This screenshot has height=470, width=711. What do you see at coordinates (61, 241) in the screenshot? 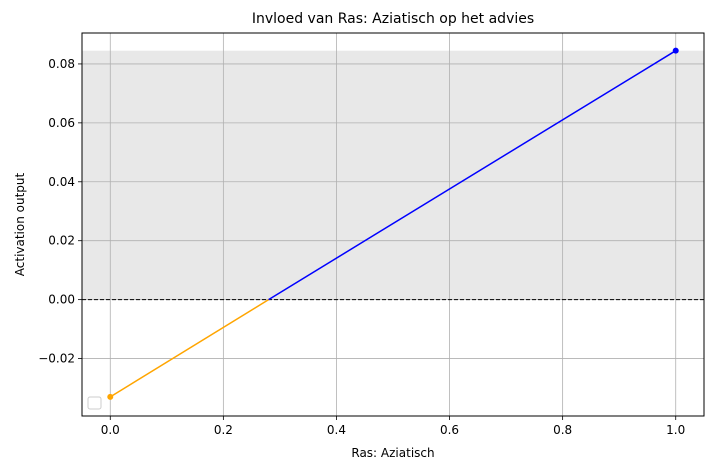
I see `y-tick-label: 0.02` at bounding box center [61, 241].